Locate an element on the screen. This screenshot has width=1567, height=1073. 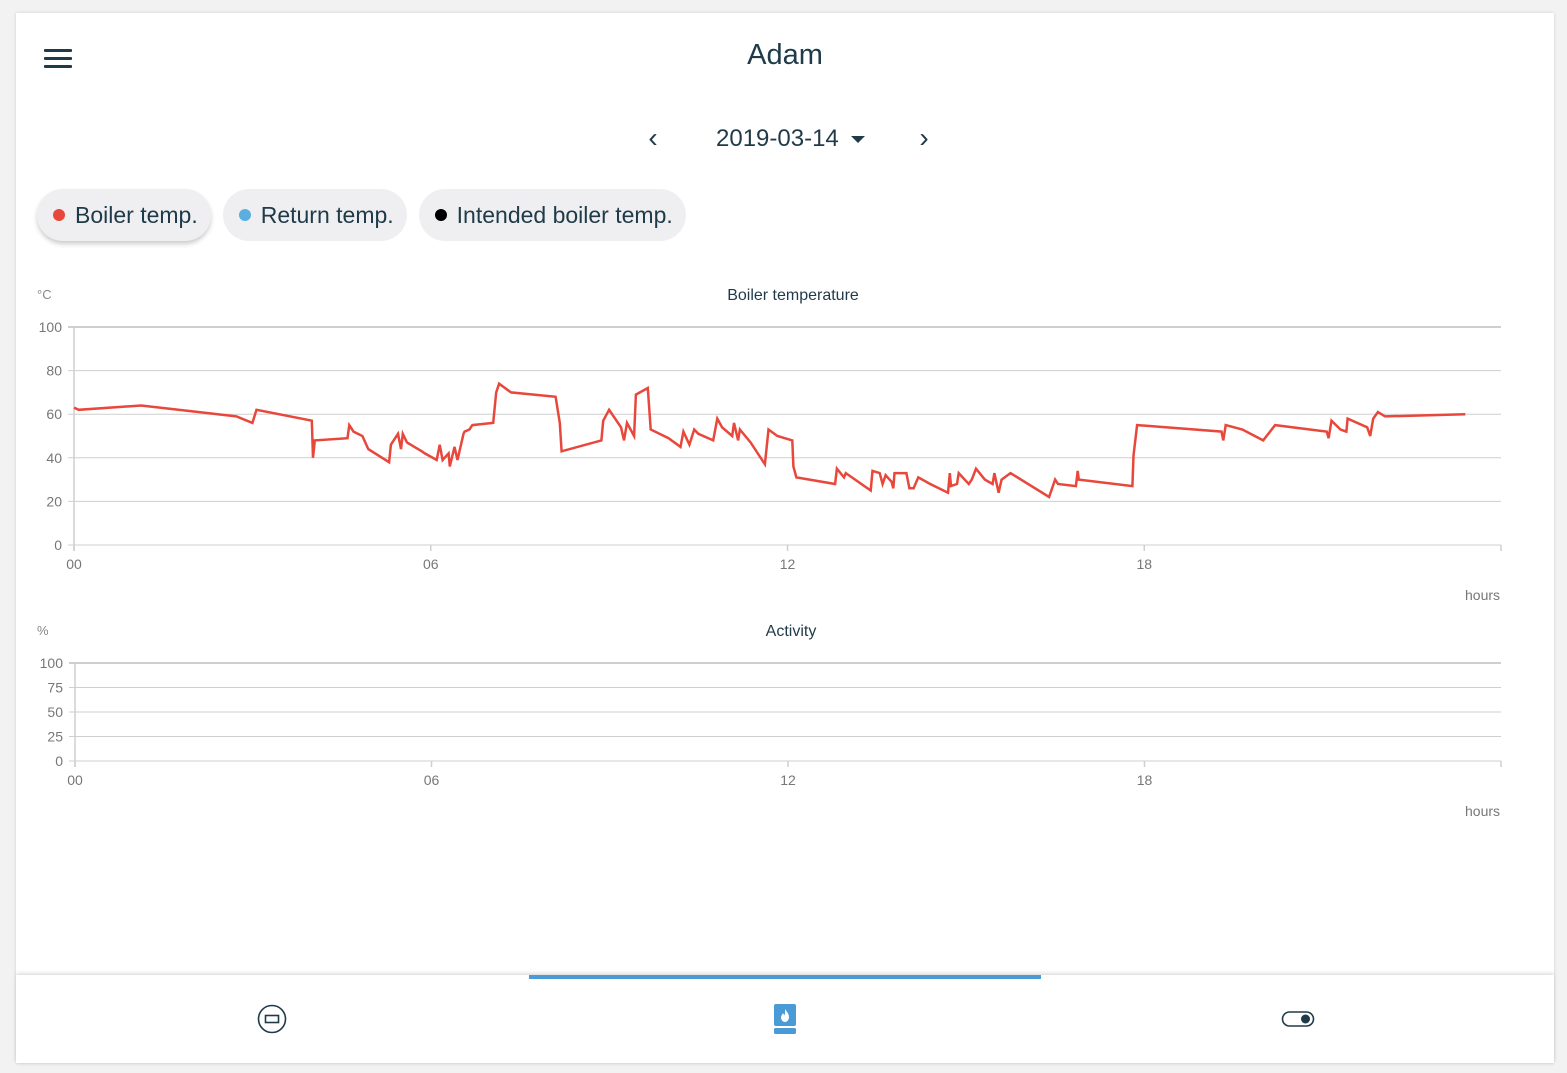
hamburger-menu-icon is located at coordinates (58, 60).